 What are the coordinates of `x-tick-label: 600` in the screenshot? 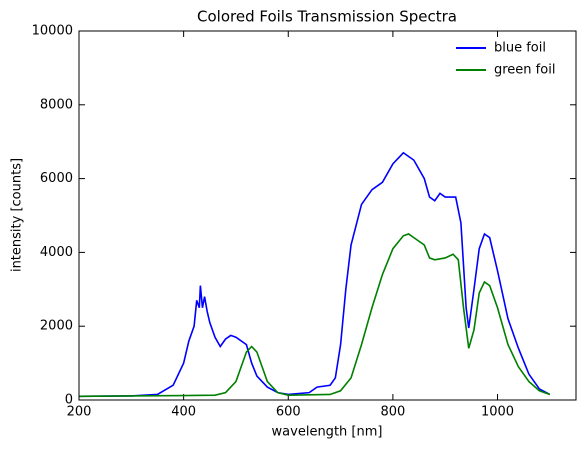 It's located at (288, 412).